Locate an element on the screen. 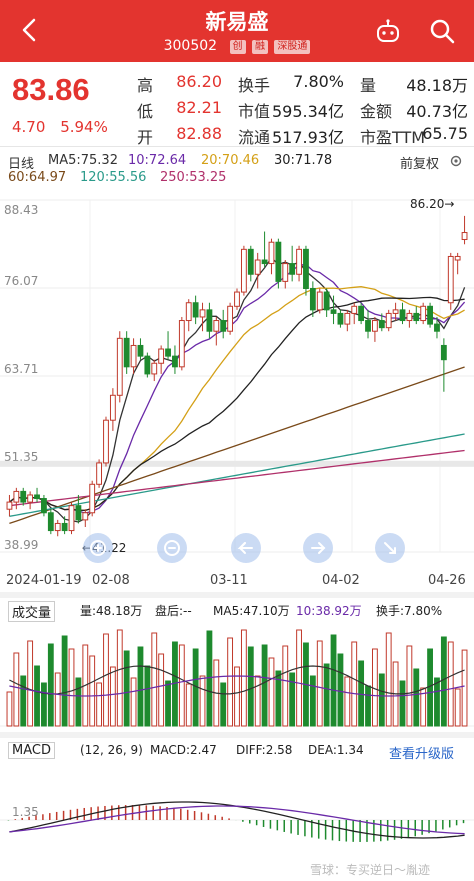 The width and height of the screenshot is (474, 881). macd-indicator-select: MACD is located at coordinates (31, 750).